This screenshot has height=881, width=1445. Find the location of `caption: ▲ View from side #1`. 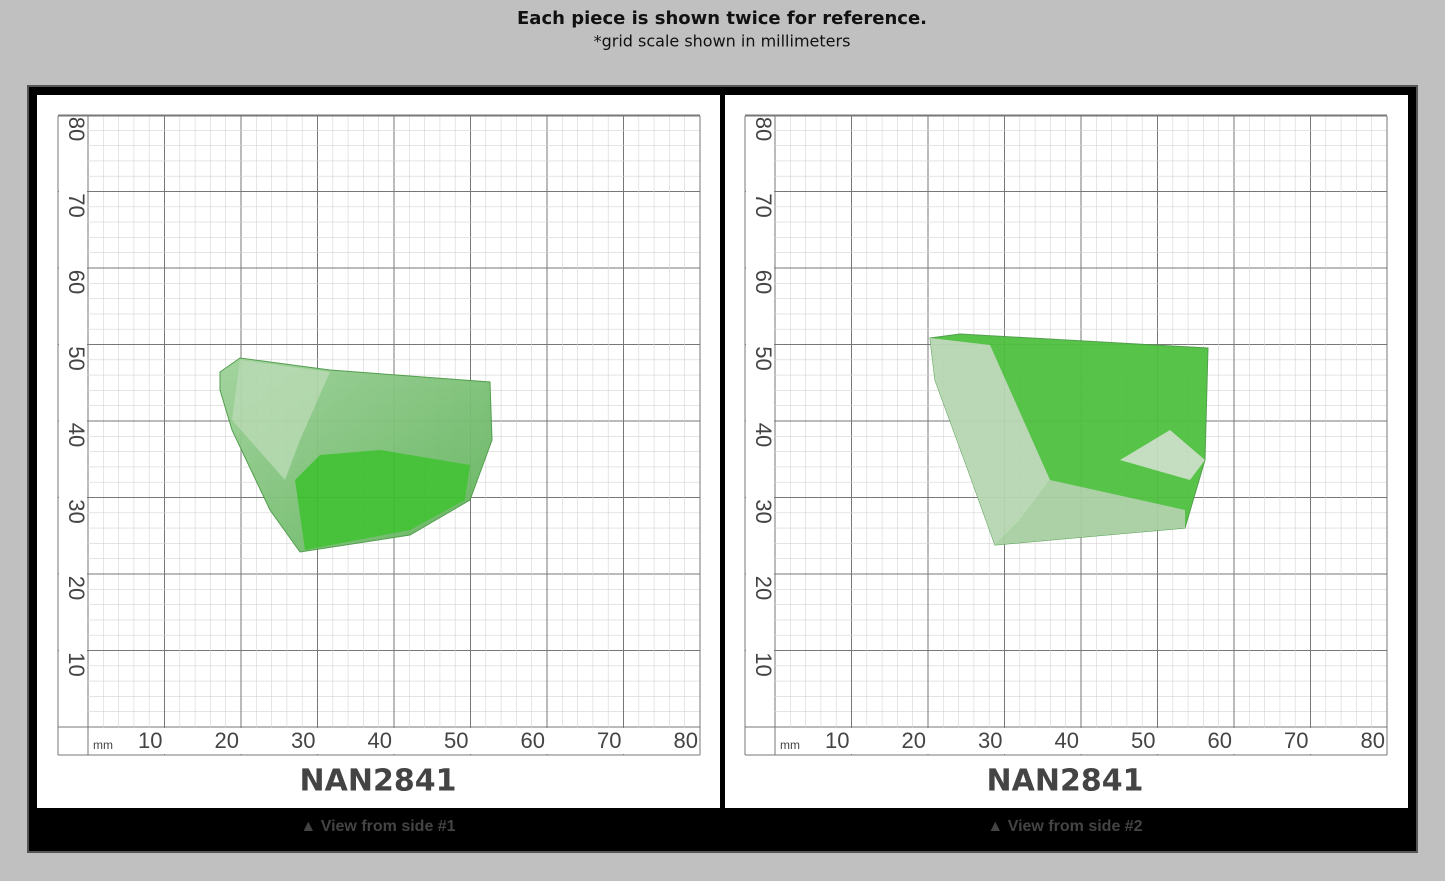

caption: ▲ View from side #1 is located at coordinates (377, 826).